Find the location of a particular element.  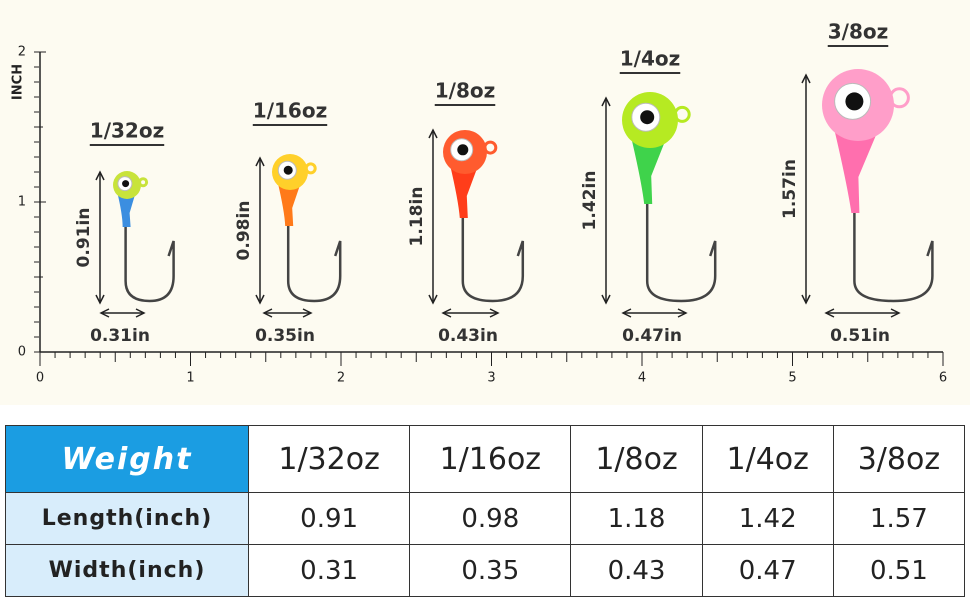

ruler-x-label: 2 is located at coordinates (341, 378).